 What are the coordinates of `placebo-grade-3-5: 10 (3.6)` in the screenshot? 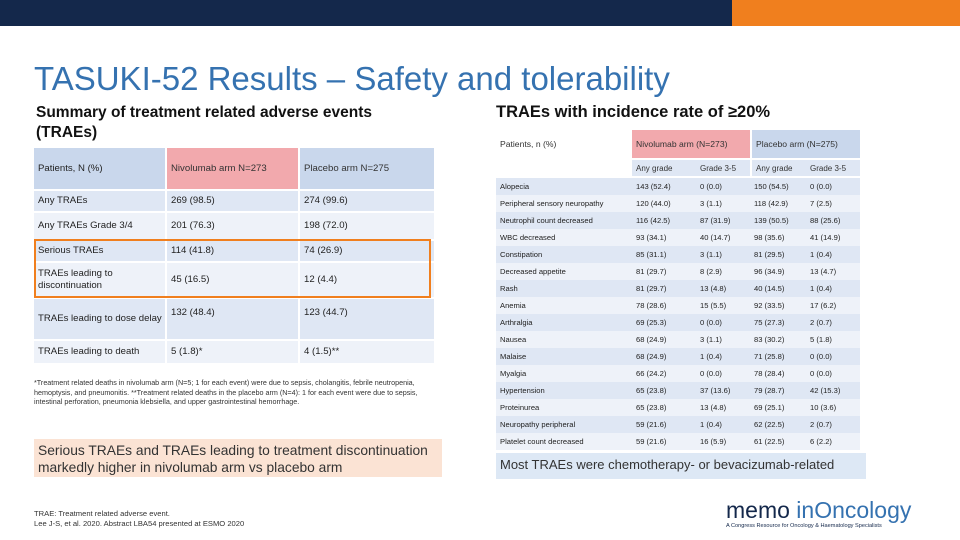 It's located at (833, 407).